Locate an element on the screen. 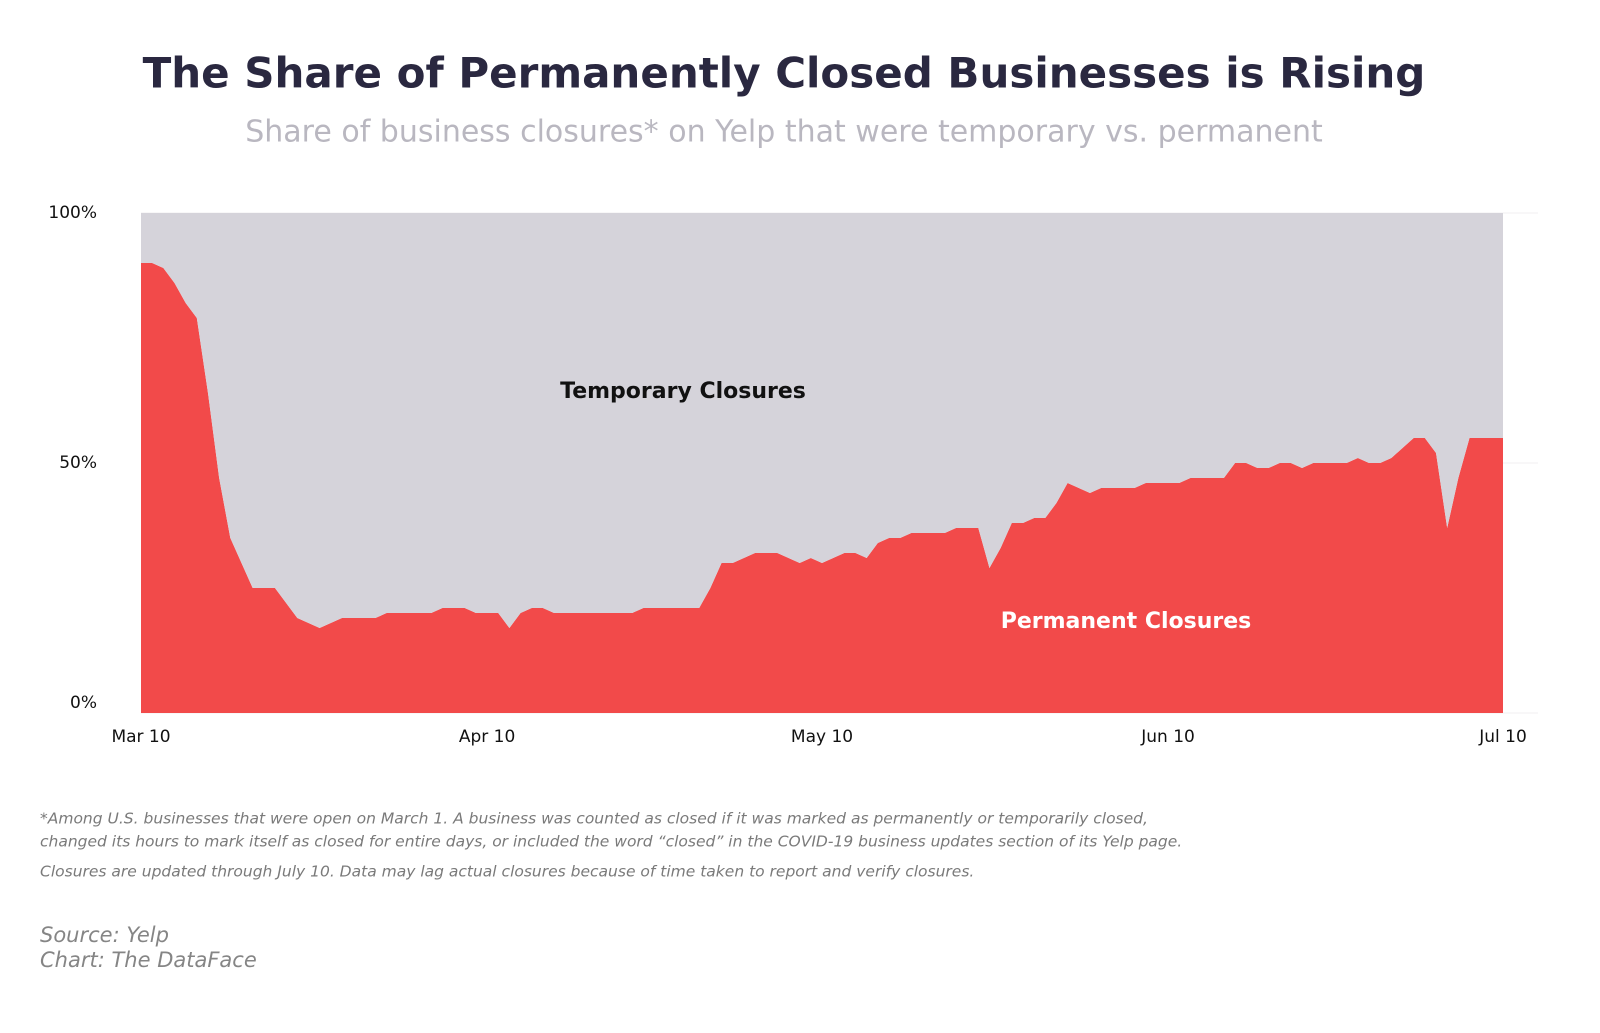  y-tick-label: 0% is located at coordinates (83, 703).